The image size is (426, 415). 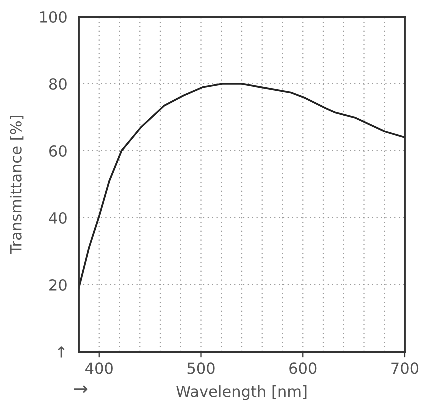 I want to click on y-axis-title: Transmittance [%], so click(x=17, y=185).